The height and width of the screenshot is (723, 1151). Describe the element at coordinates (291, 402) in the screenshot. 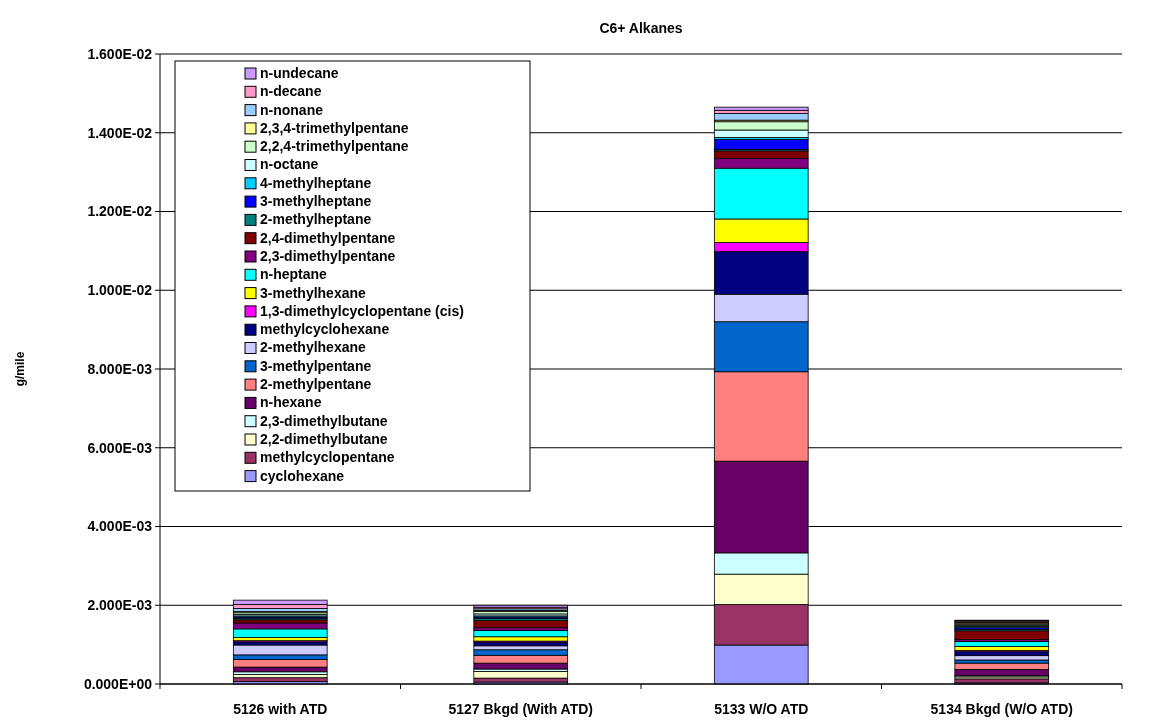

I see `legend-label: n-hexane` at that location.